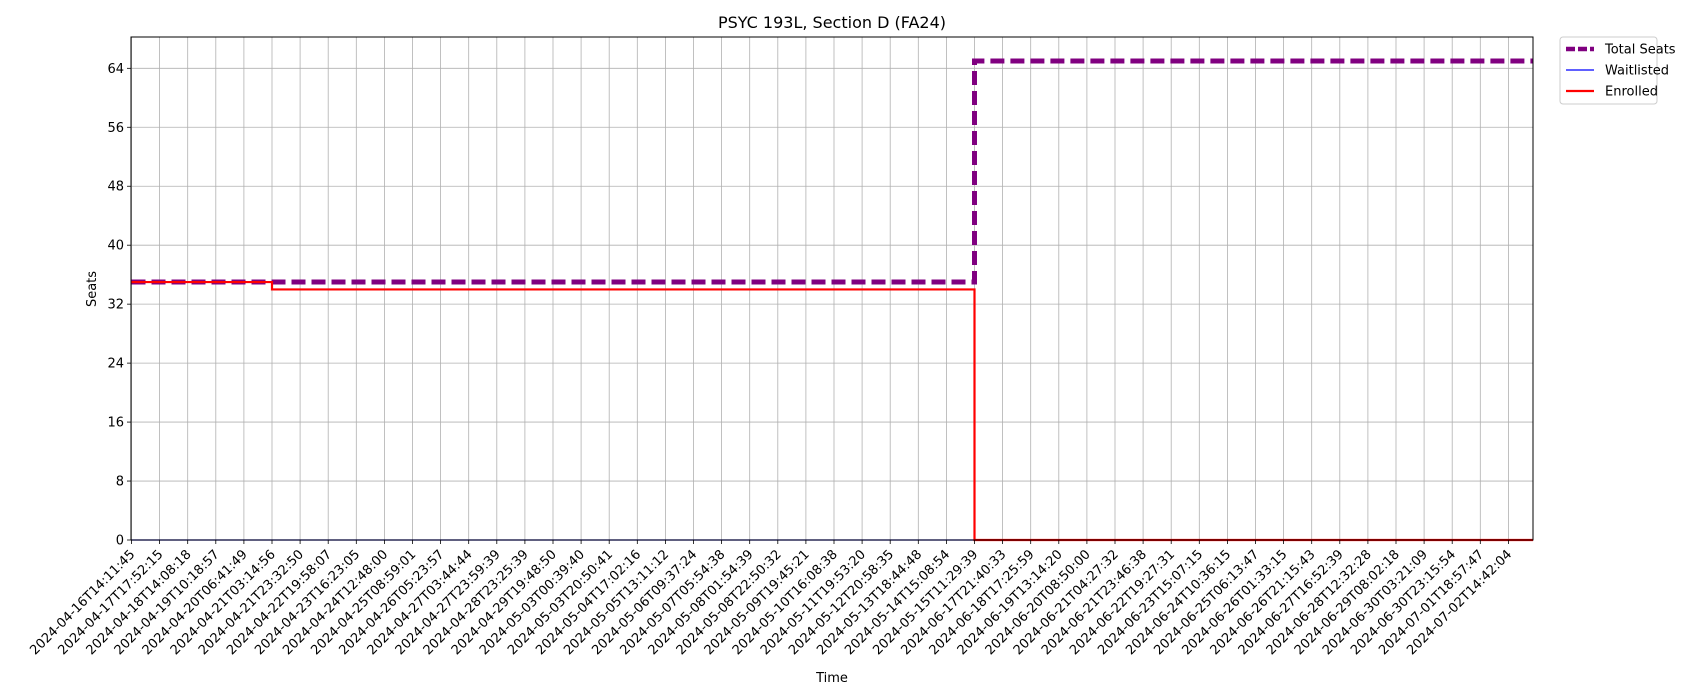 The height and width of the screenshot is (700, 1700). What do you see at coordinates (832, 22) in the screenshot?
I see `chart-title: PSYC 193L, Section D (FA24)` at bounding box center [832, 22].